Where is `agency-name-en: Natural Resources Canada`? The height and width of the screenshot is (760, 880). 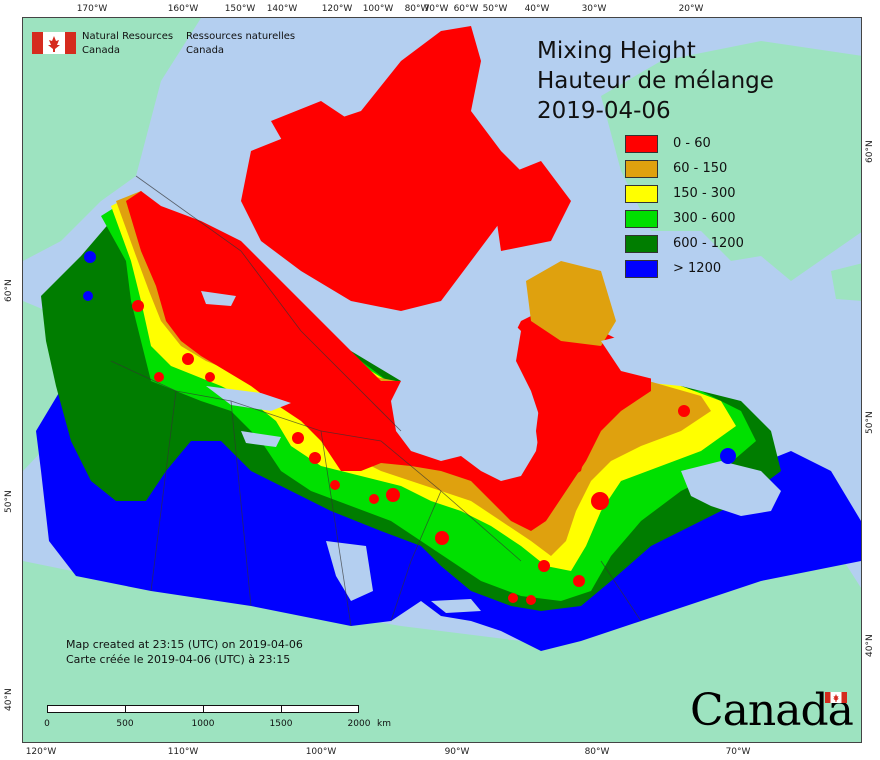
agency-name-en: Natural Resources Canada is located at coordinates (127, 44).